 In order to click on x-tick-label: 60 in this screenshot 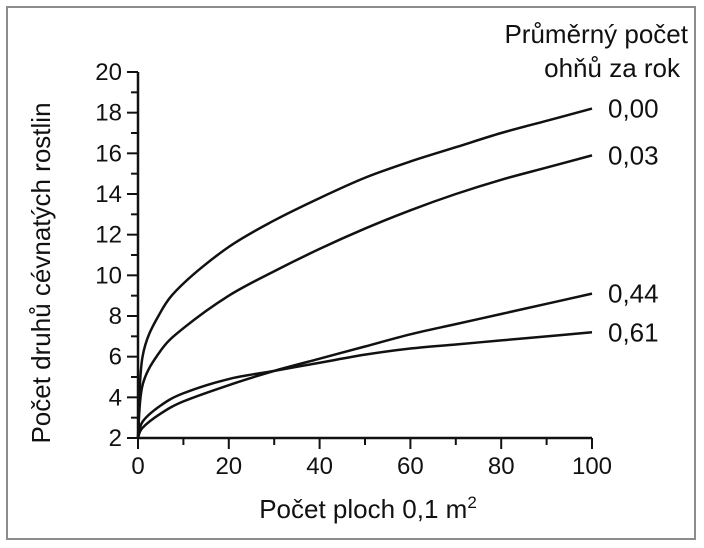, I will do `click(410, 466)`.